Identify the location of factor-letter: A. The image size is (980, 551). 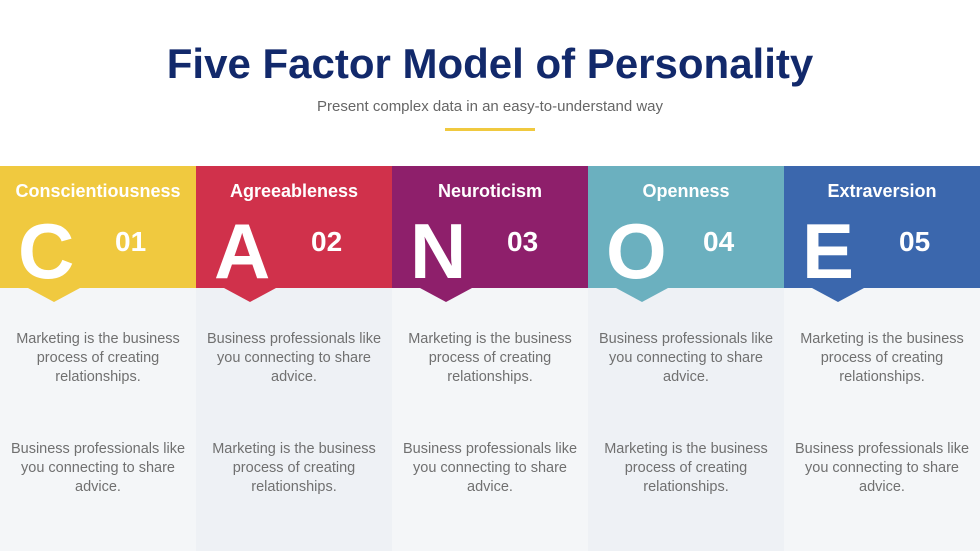
(242, 251).